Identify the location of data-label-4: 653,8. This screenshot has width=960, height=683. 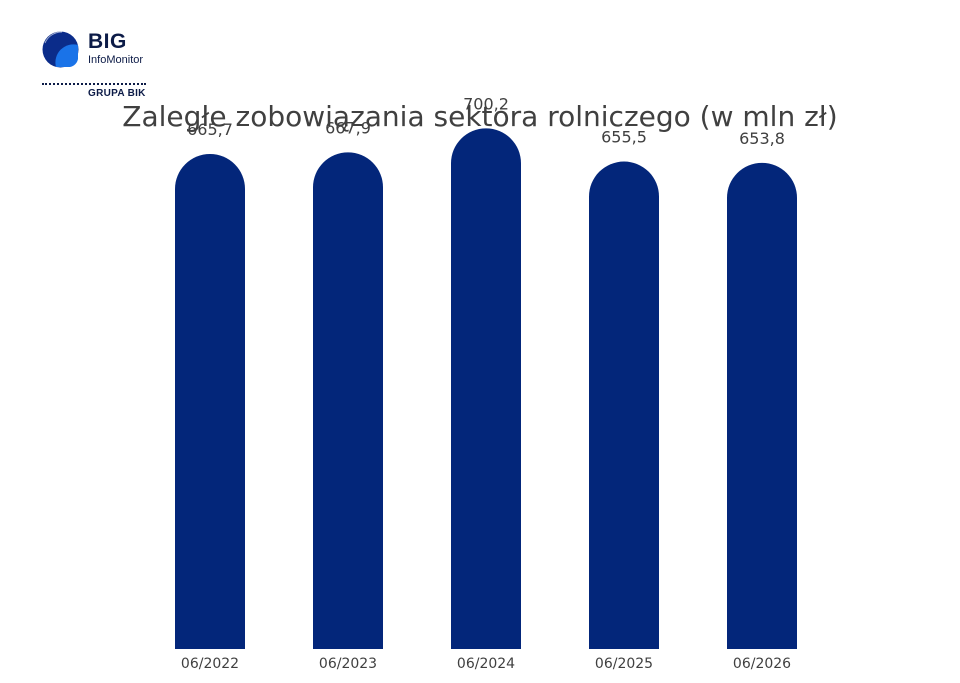
(762, 138).